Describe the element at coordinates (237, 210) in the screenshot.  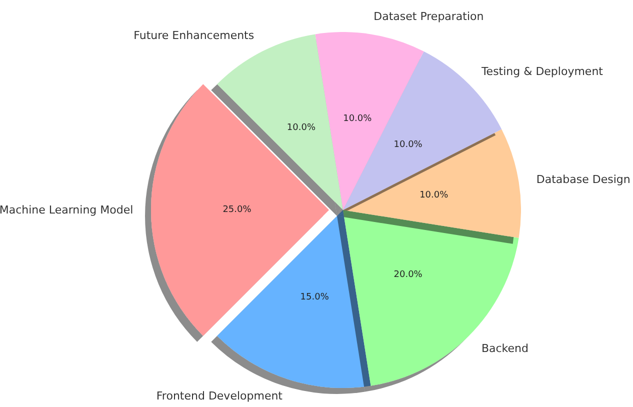
I see `data-label: 25.0%` at that location.